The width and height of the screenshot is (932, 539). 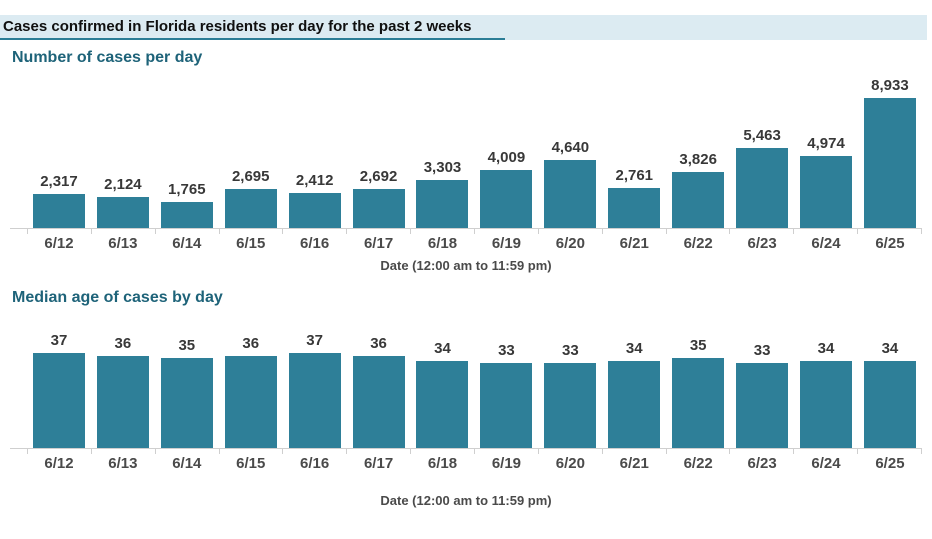 What do you see at coordinates (314, 340) in the screenshot?
I see `bar-value-label: 37` at bounding box center [314, 340].